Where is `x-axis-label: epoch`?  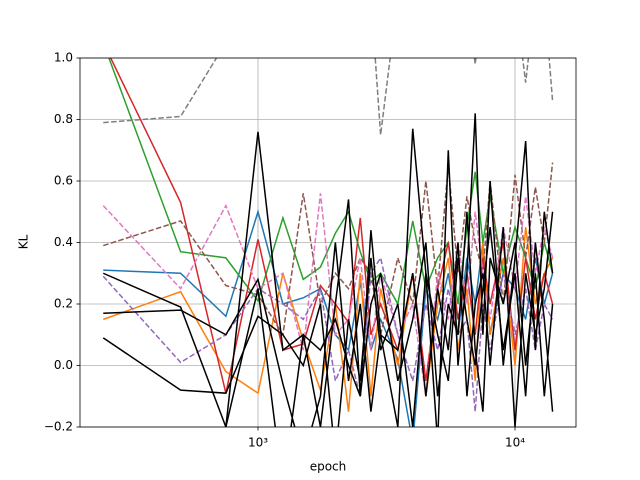 x-axis-label: epoch is located at coordinates (328, 467).